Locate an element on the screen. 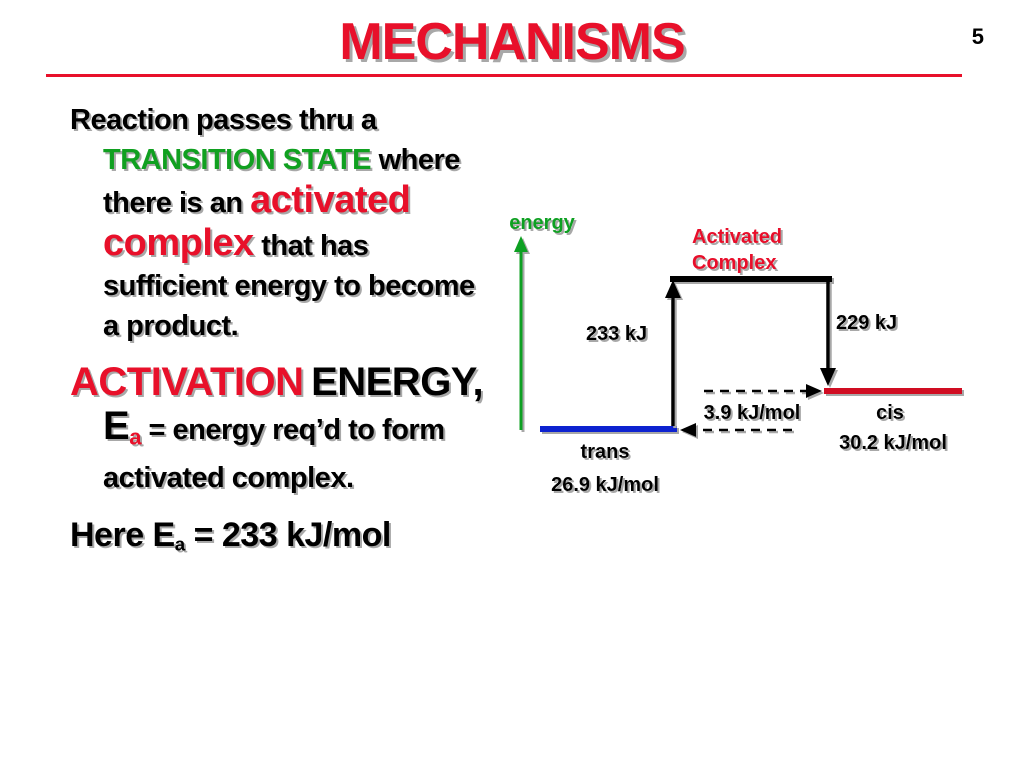  forward-arrow is located at coordinates (673, 353).